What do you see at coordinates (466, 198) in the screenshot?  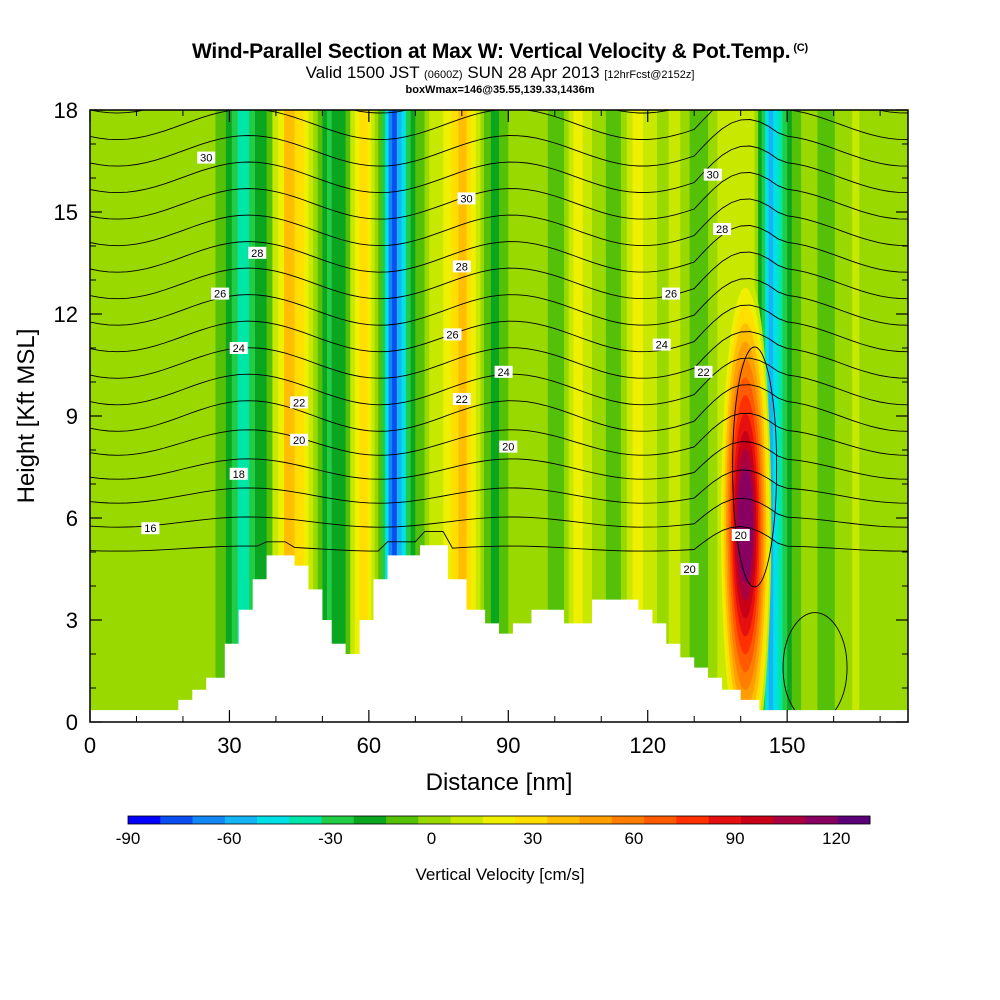 I see `contour-label: 30` at bounding box center [466, 198].